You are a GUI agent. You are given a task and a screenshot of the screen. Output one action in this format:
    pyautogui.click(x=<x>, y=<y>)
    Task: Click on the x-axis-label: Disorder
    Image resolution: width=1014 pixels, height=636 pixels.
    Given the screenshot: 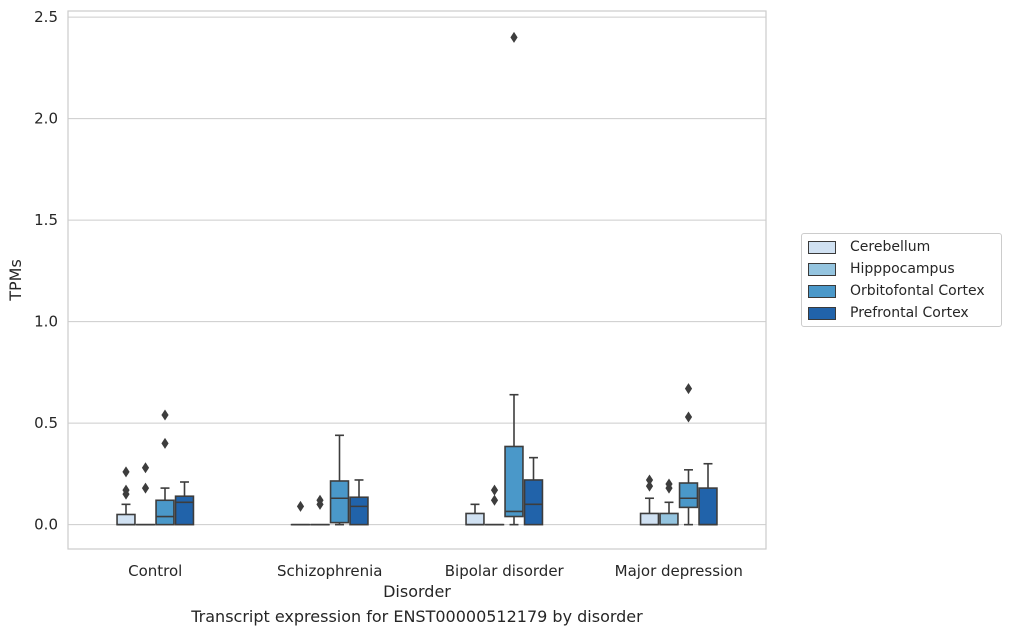 What is the action you would take?
    pyautogui.click(x=417, y=591)
    